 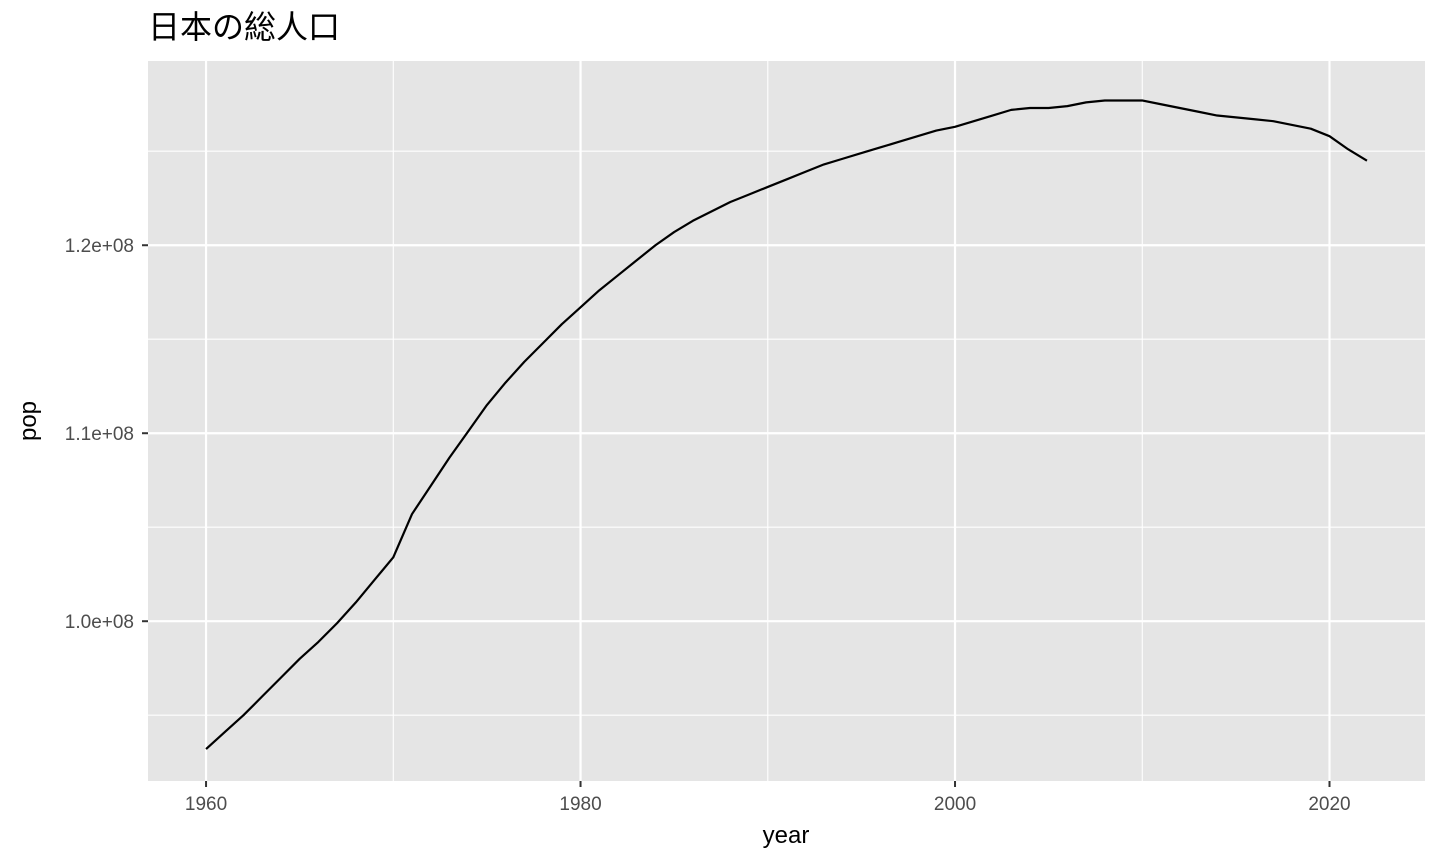 What do you see at coordinates (99, 622) in the screenshot?
I see `y-tick-label: 1.0e+08` at bounding box center [99, 622].